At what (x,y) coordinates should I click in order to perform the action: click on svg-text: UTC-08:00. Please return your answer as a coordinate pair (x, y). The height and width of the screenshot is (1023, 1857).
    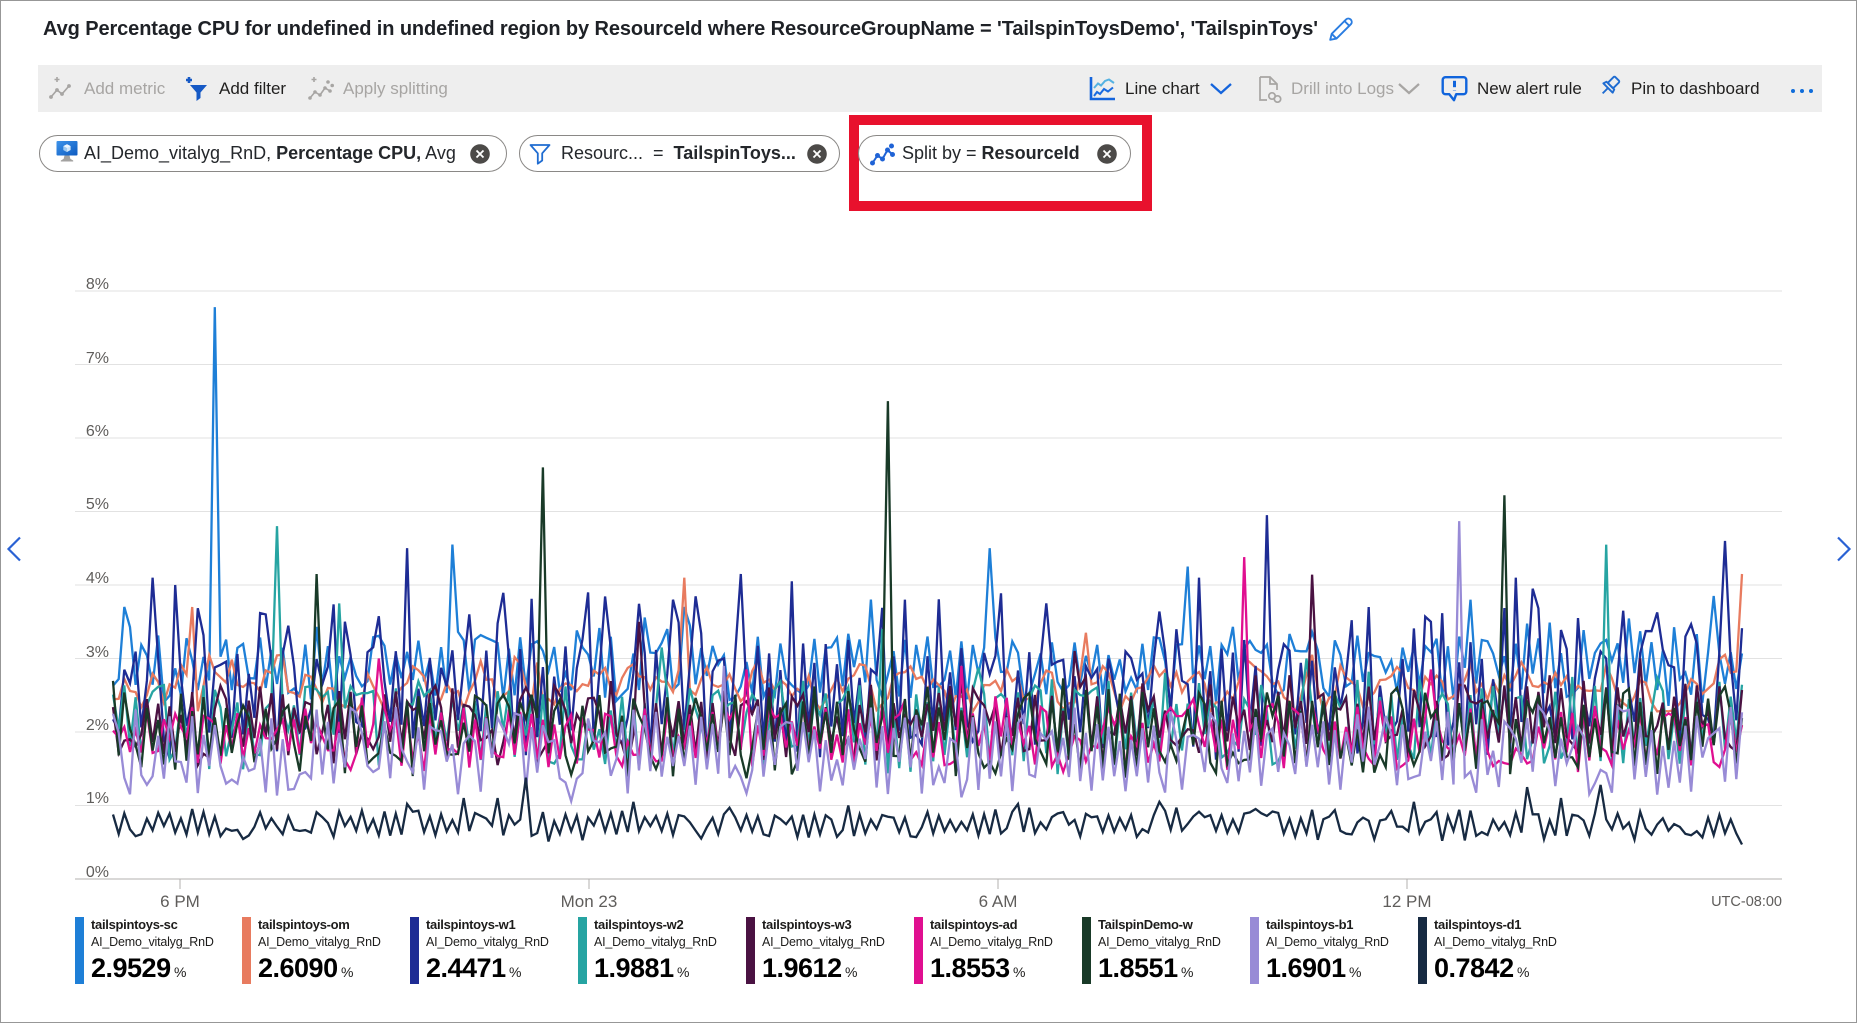
    Looking at the image, I should click on (1746, 902).